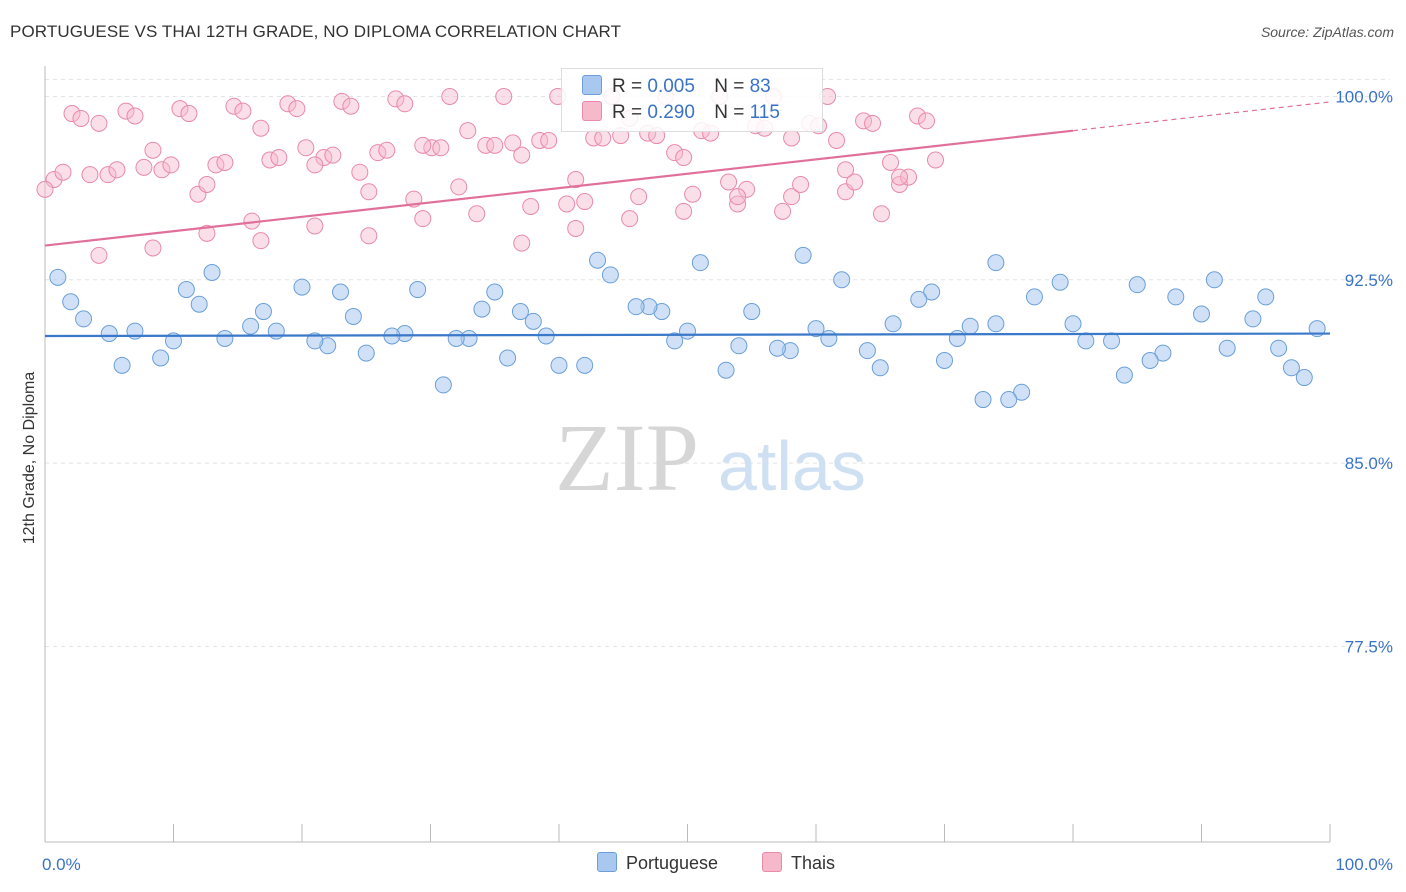 This screenshot has height=892, width=1406. I want to click on portuguese-trend-line, so click(687, 335).